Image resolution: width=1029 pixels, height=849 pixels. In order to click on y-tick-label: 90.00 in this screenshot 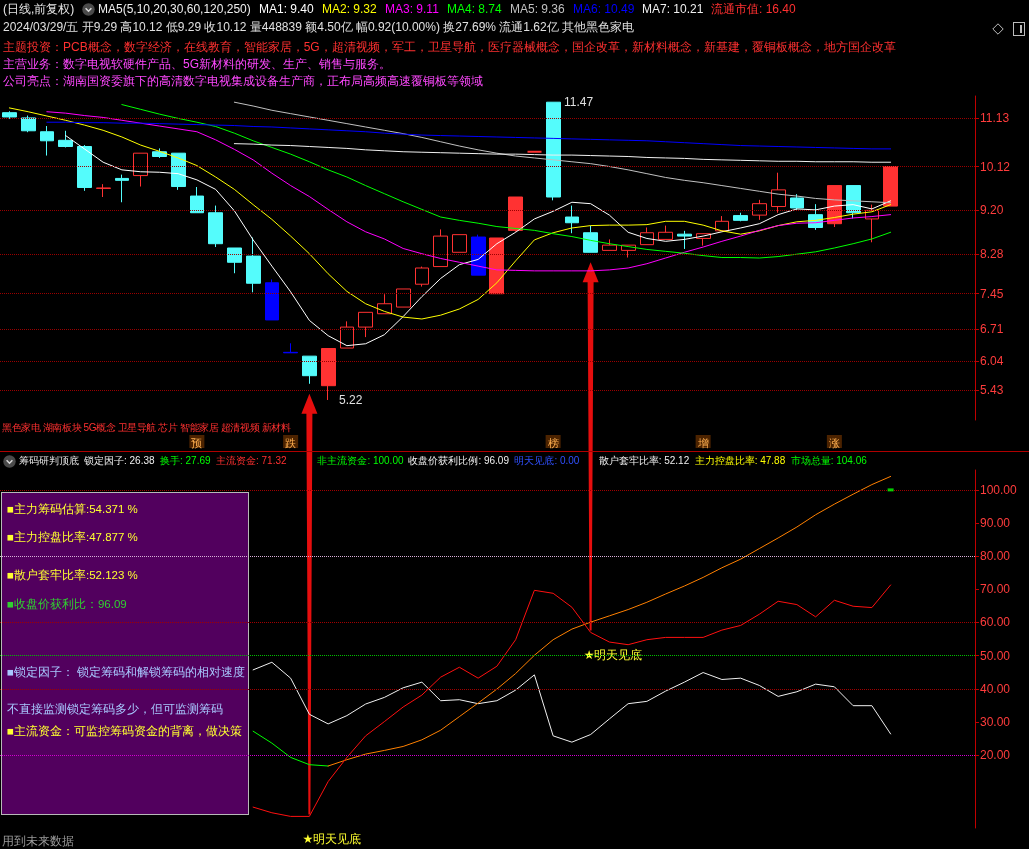, I will do `click(995, 523)`.